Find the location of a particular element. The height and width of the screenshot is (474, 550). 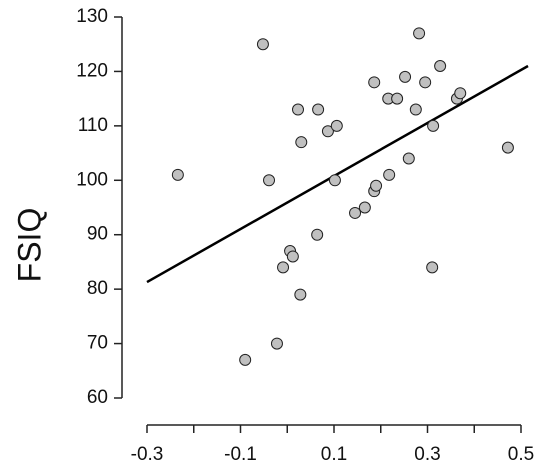

y-tick-label: 90 is located at coordinates (97, 234).